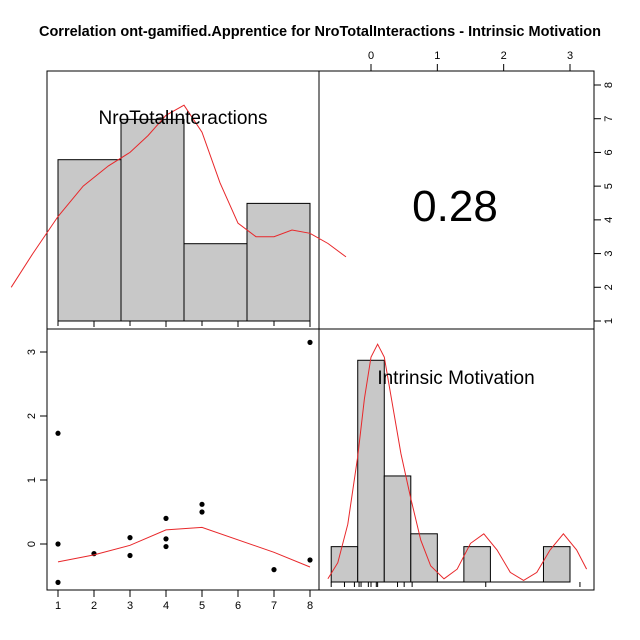 The height and width of the screenshot is (640, 640). What do you see at coordinates (32, 352) in the screenshot?
I see `left-tick-label-3: 3` at bounding box center [32, 352].